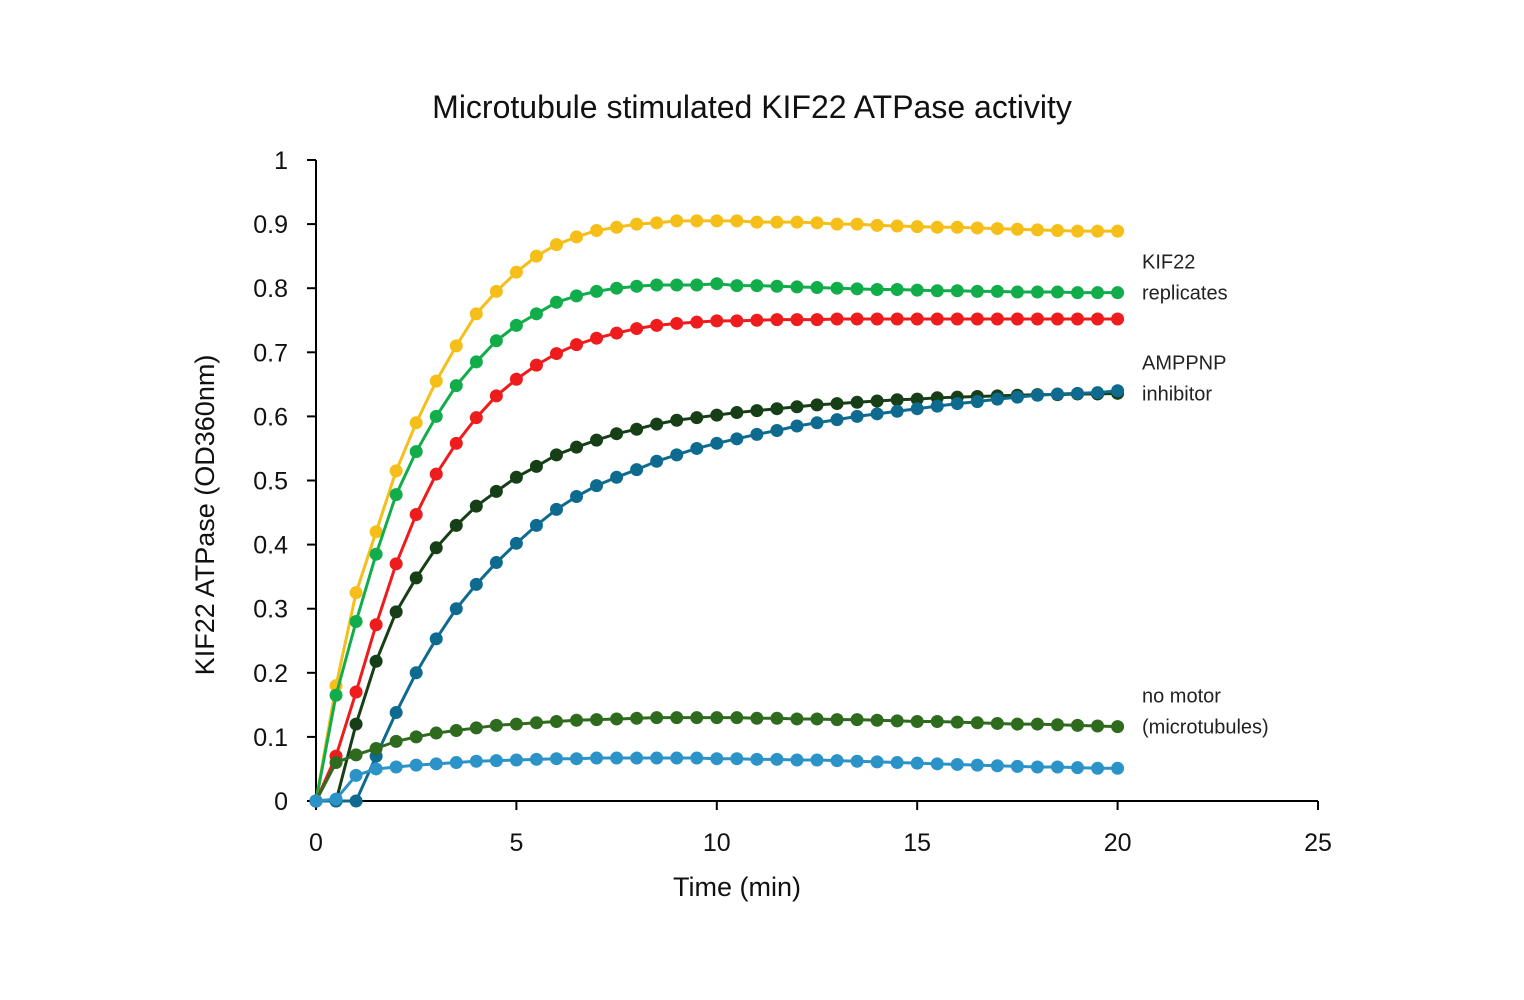 Image resolution: width=1524 pixels, height=1000 pixels. I want to click on annotation-label: AMPPNP, so click(1184, 363).